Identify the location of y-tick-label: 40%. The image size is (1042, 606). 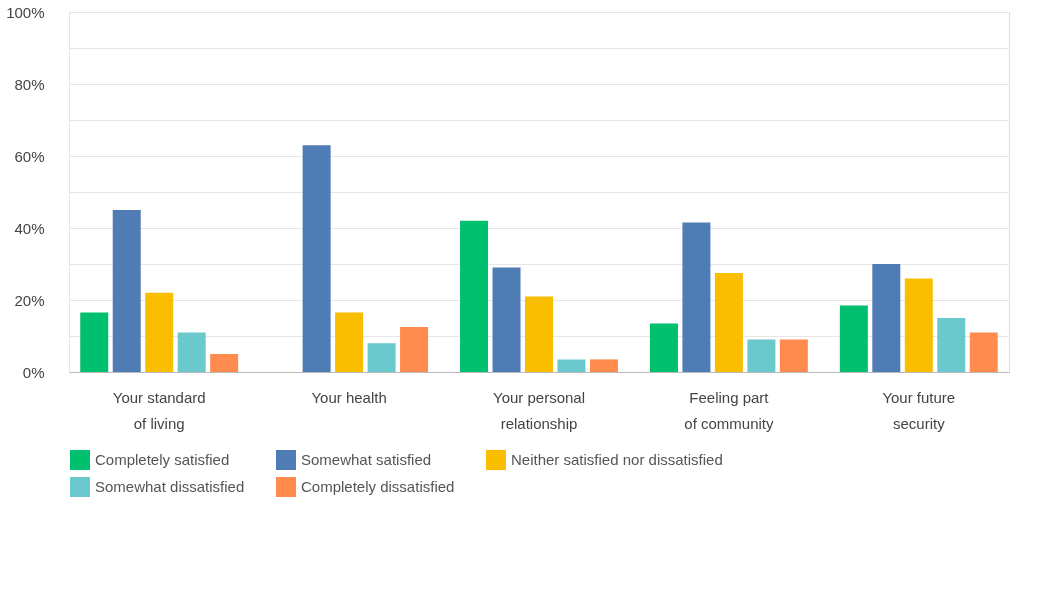
(29, 228).